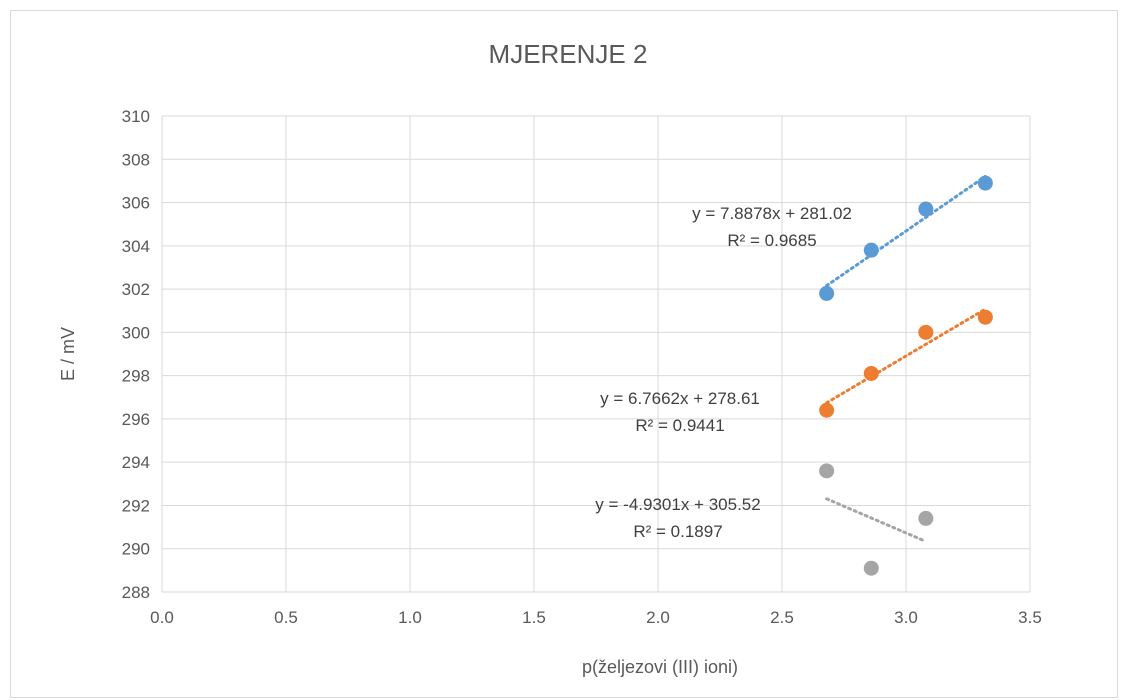 This screenshot has width=1122, height=700. Describe the element at coordinates (286, 617) in the screenshot. I see `x-tick-label: 0.5` at that location.